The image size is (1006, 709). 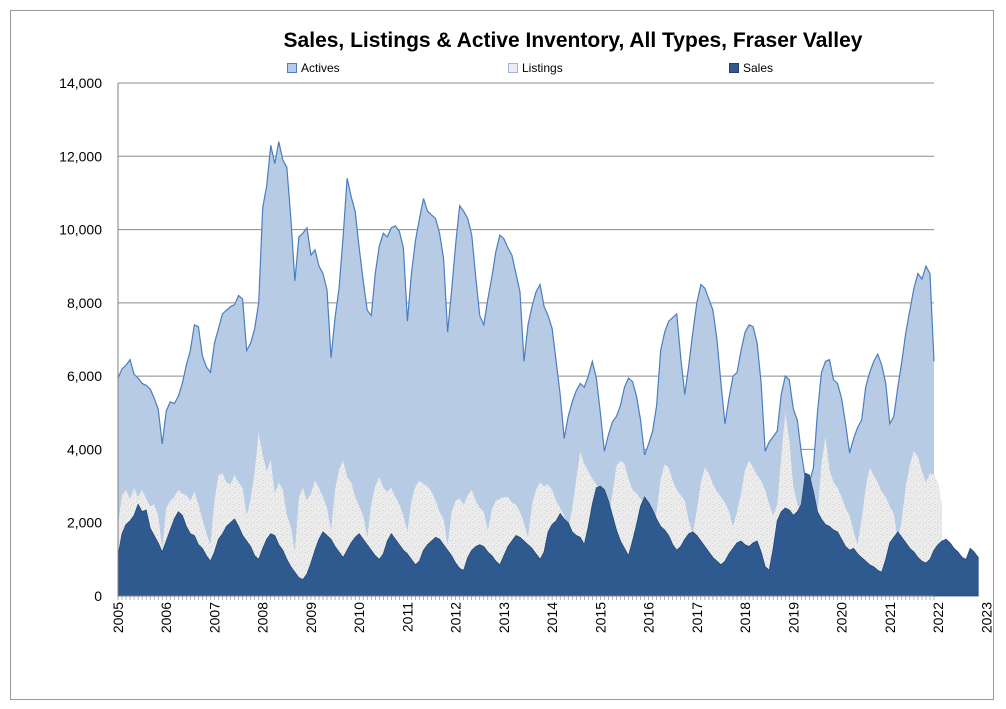 What do you see at coordinates (504, 617) in the screenshot?
I see `x-tick-label: 2013` at bounding box center [504, 617].